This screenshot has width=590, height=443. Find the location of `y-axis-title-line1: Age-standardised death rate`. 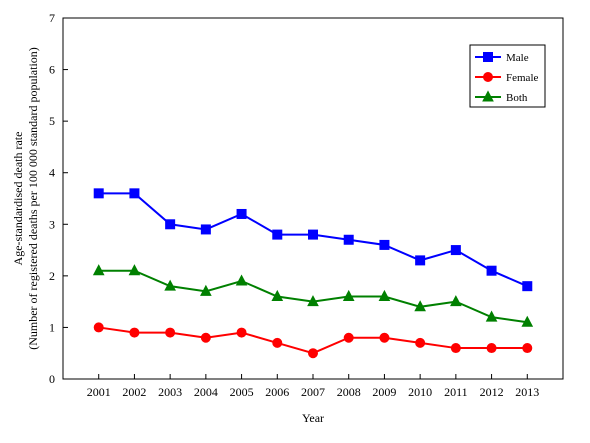

y-axis-title-line1: Age-standardised death rate is located at coordinates (18, 199).